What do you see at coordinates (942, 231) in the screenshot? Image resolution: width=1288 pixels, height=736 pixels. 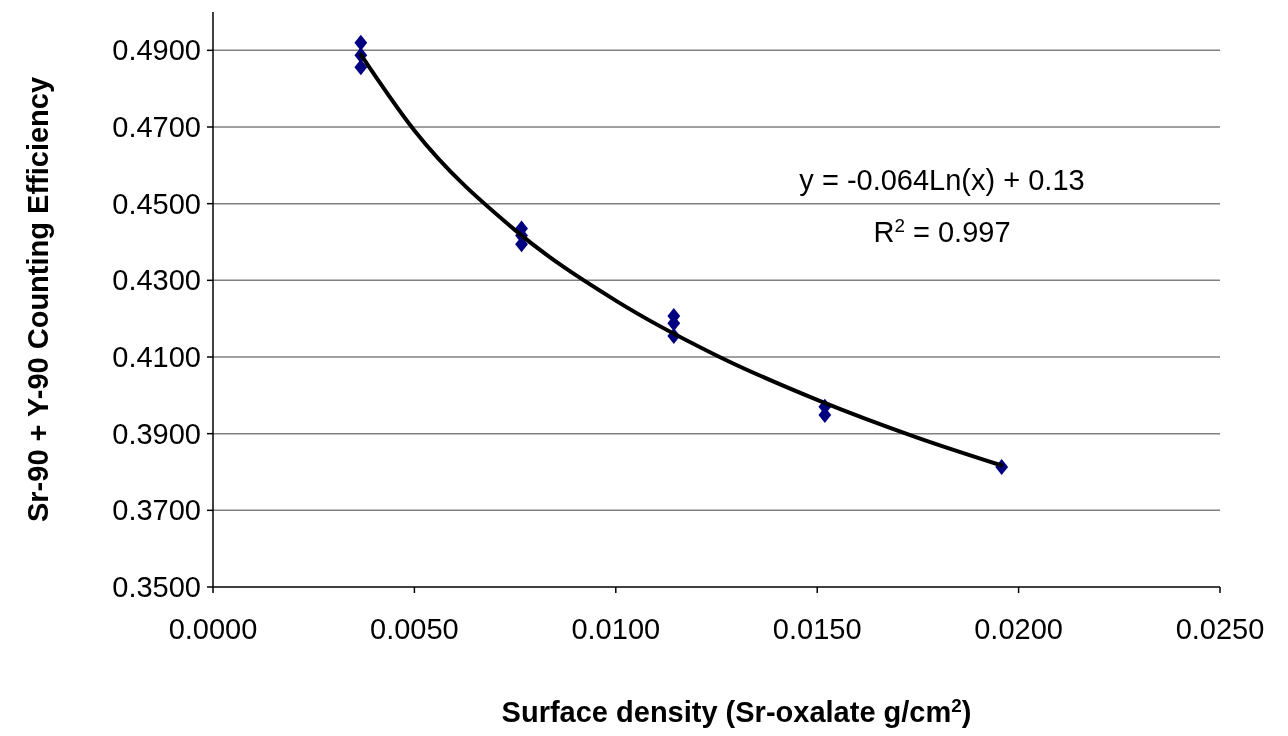 I see `annotation: R$^{2}$ = 0.997` at bounding box center [942, 231].